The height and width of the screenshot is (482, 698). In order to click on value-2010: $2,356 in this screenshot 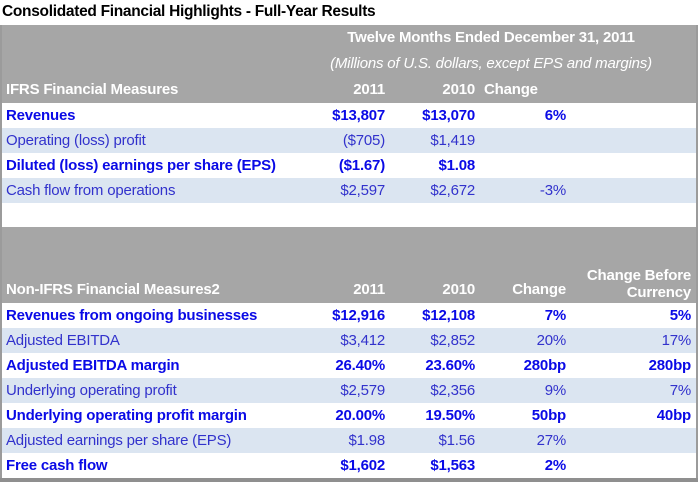, I will do `click(452, 390)`.